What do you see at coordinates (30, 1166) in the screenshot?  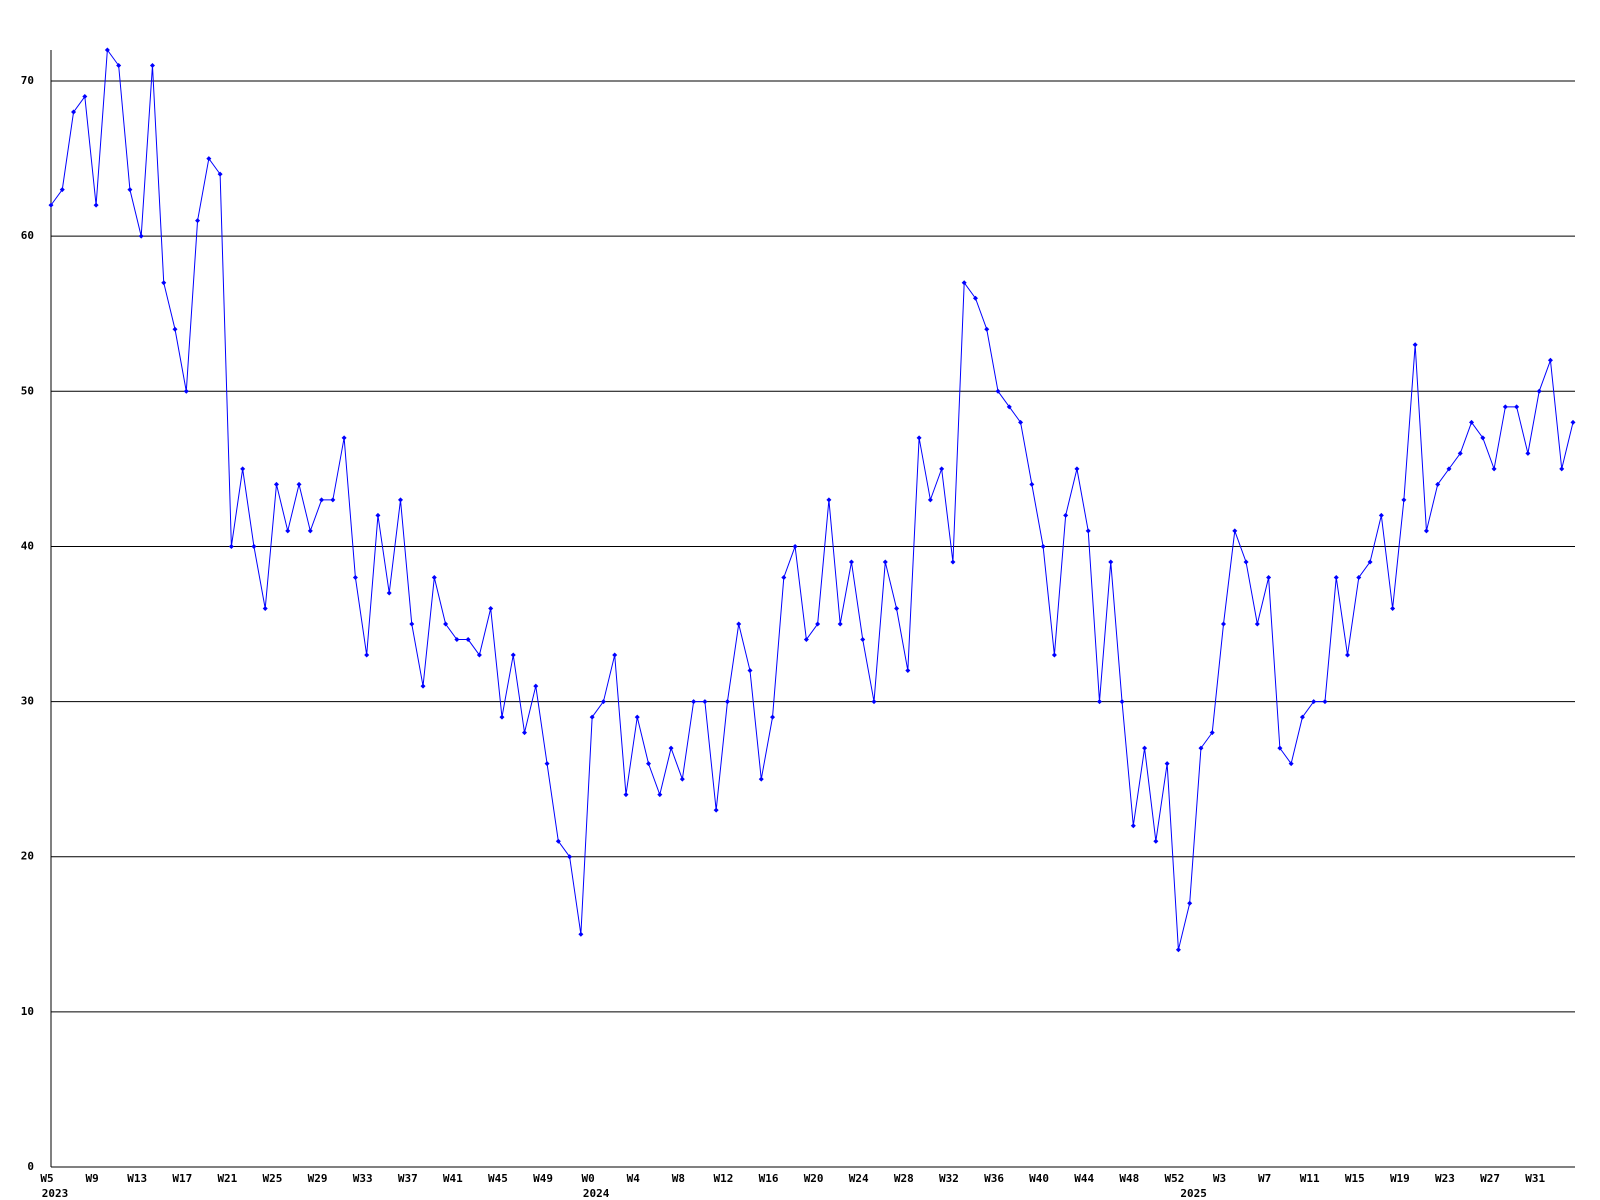 I see `y-tick-label: 0` at bounding box center [30, 1166].